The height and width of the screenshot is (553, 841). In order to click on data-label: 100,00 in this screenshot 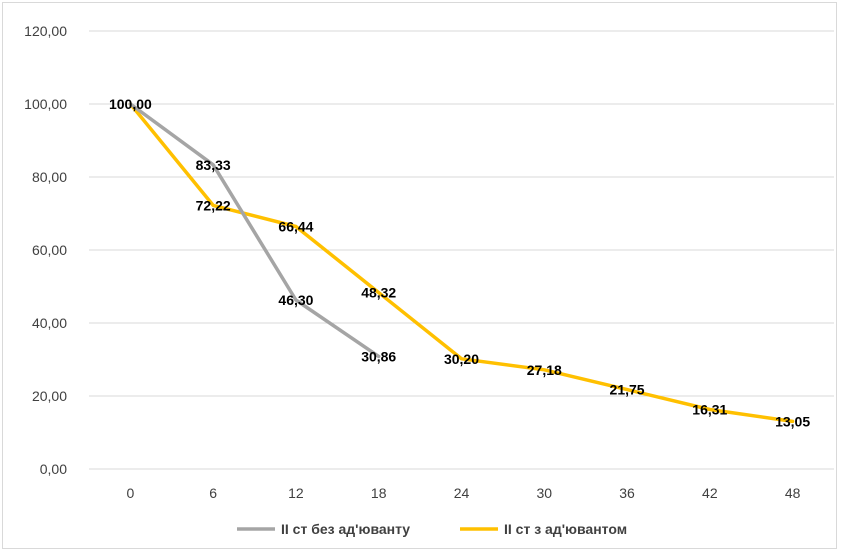, I will do `click(130, 104)`.